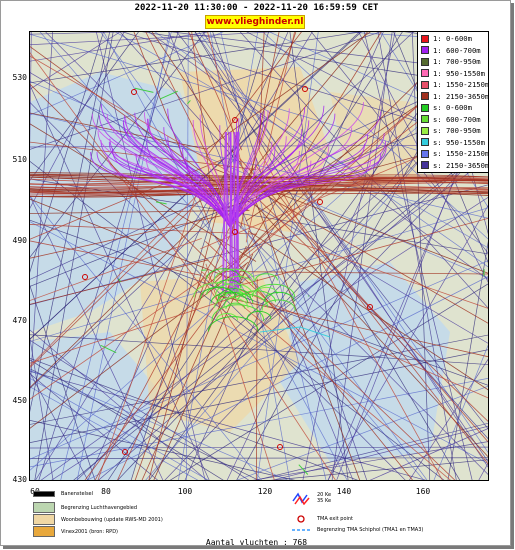 The height and width of the screenshot is (550, 515). I want to click on legend-item: s: 600-700m, so click(454, 120).